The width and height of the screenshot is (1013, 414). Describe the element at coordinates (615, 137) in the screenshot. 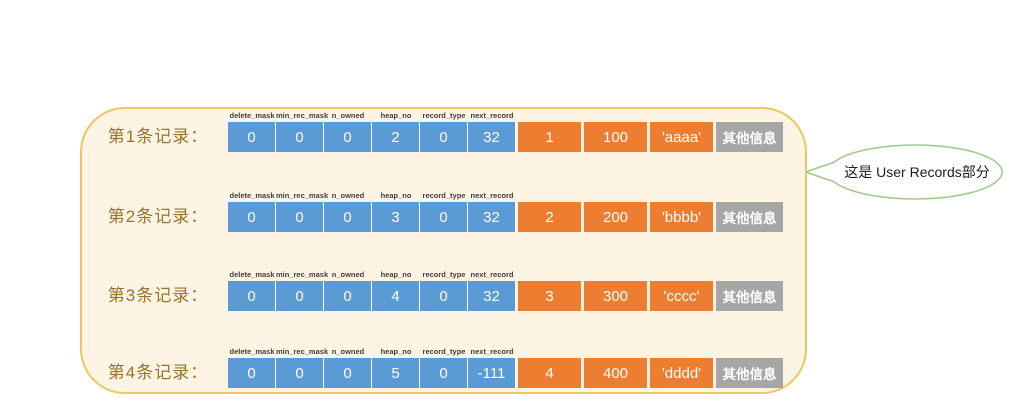

I see `cell-column-2: 100` at that location.